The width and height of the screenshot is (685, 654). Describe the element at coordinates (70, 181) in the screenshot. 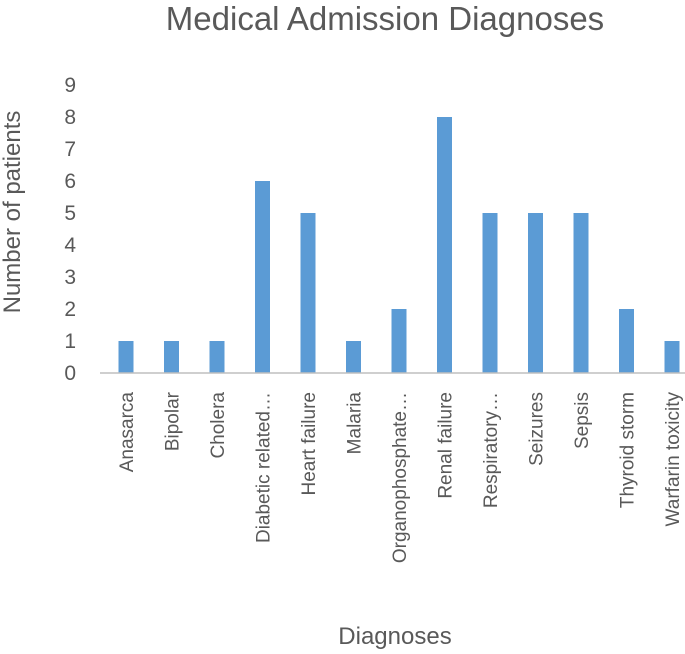

I see `y-tick-label: 6` at that location.